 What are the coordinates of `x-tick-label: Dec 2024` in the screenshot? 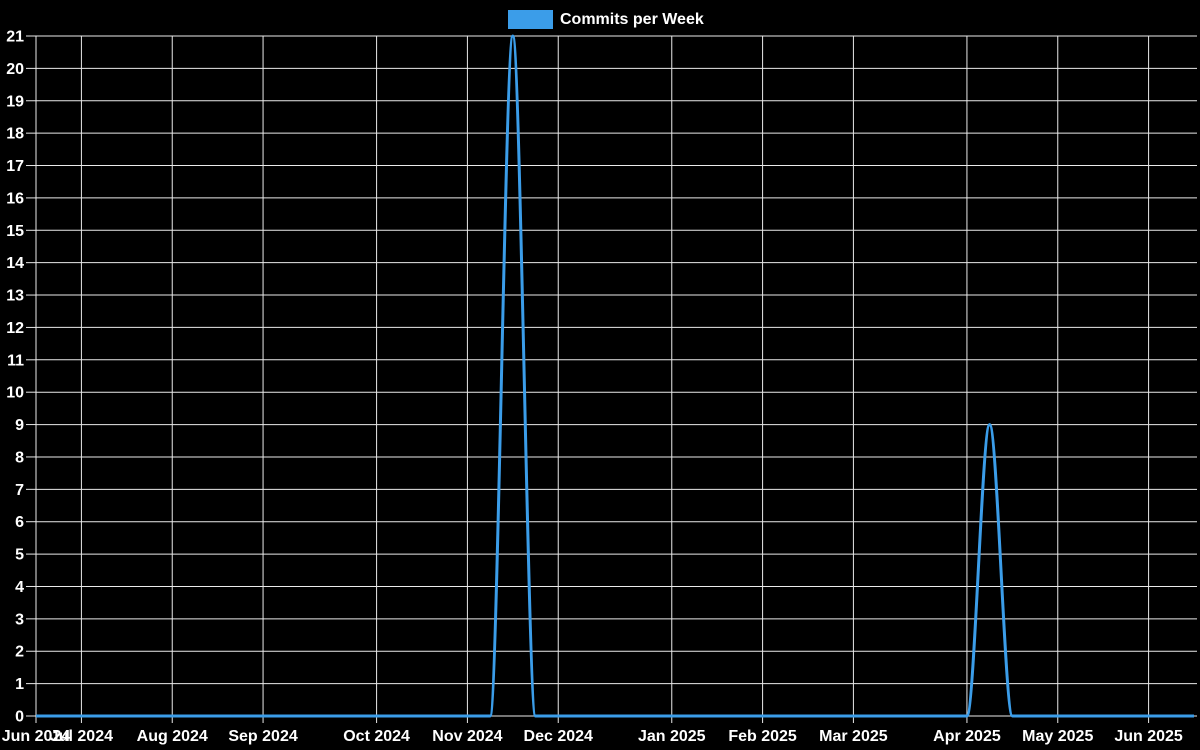 It's located at (558, 736).